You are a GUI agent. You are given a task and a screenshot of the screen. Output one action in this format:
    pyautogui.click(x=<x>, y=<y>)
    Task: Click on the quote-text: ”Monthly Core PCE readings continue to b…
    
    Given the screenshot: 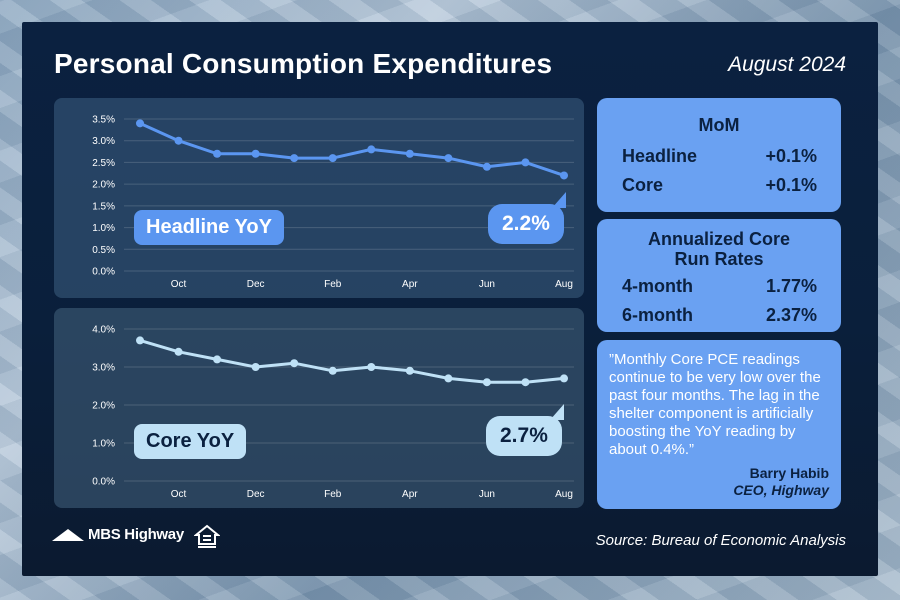 What is the action you would take?
    pyautogui.click(x=715, y=404)
    